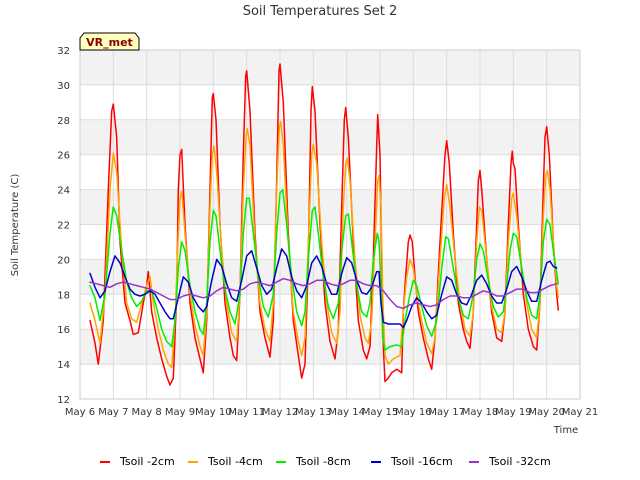 The width and height of the screenshot is (640, 480). Describe the element at coordinates (565, 430) in the screenshot. I see `x-axis-label: Time` at that location.